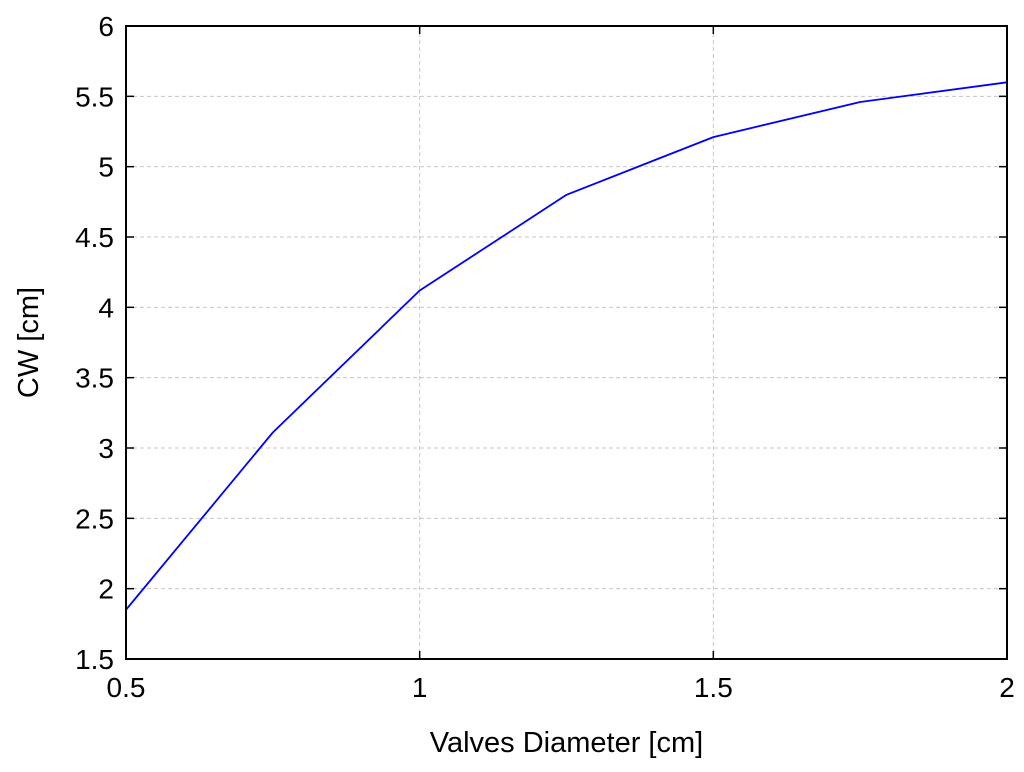 The width and height of the screenshot is (1024, 772). Describe the element at coordinates (106, 448) in the screenshot. I see `y-tick-label: 3` at that location.